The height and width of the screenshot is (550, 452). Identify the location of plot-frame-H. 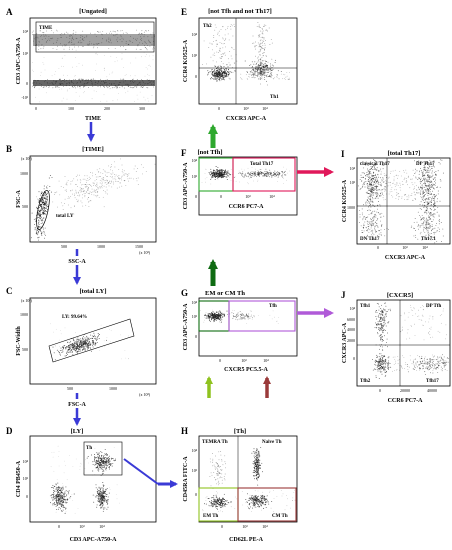
(248, 479).